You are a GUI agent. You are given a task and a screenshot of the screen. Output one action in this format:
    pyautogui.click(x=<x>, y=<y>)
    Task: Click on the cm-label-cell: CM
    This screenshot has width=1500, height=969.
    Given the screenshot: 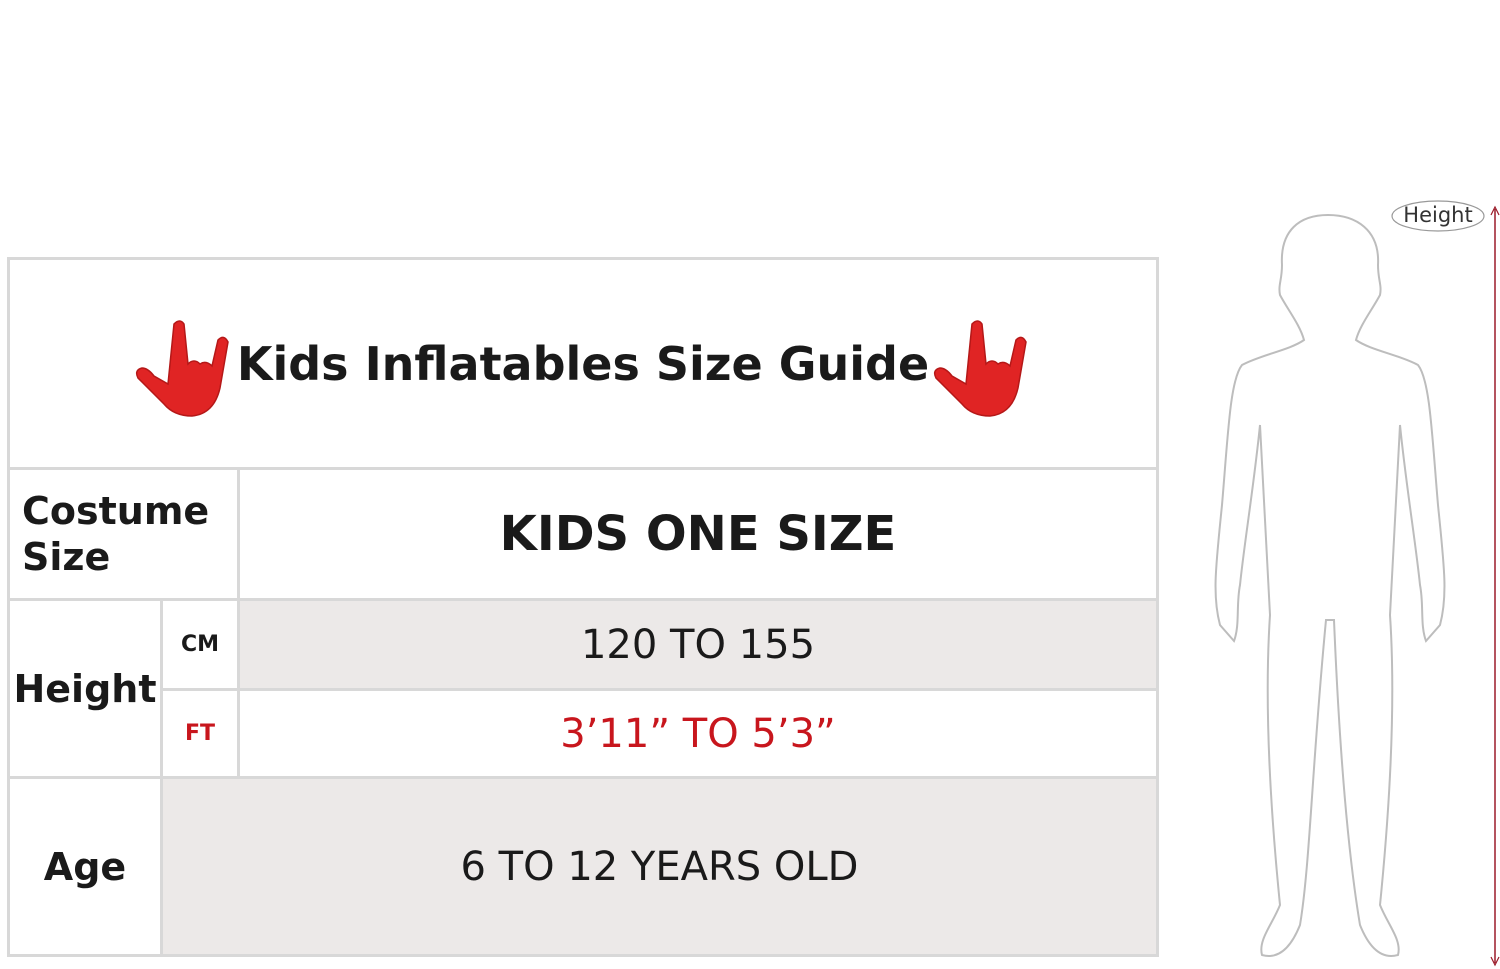 What is the action you would take?
    pyautogui.click(x=200, y=644)
    